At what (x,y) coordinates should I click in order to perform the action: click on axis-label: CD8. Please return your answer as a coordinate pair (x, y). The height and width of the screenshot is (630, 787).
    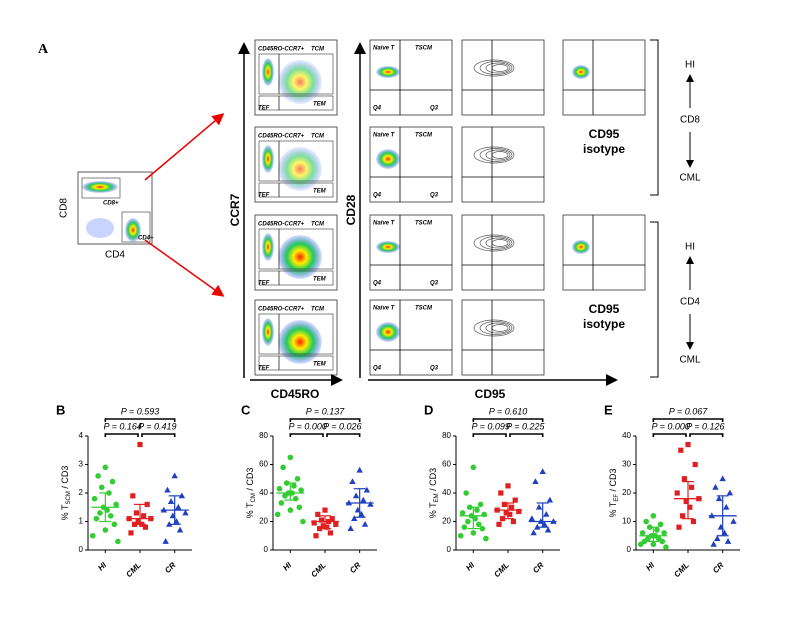
    Looking at the image, I should click on (64, 208).